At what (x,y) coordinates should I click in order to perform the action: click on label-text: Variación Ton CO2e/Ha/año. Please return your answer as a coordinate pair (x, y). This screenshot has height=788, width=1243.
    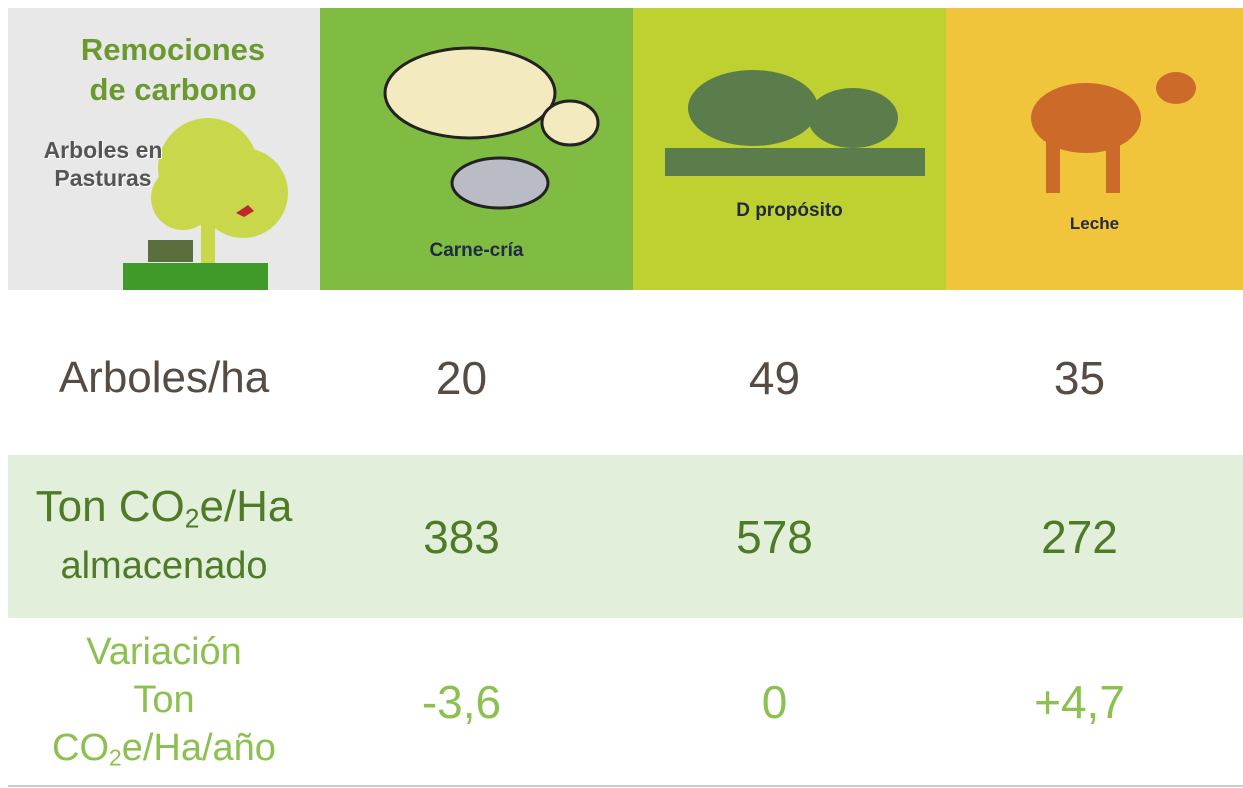
    Looking at the image, I should click on (164, 705).